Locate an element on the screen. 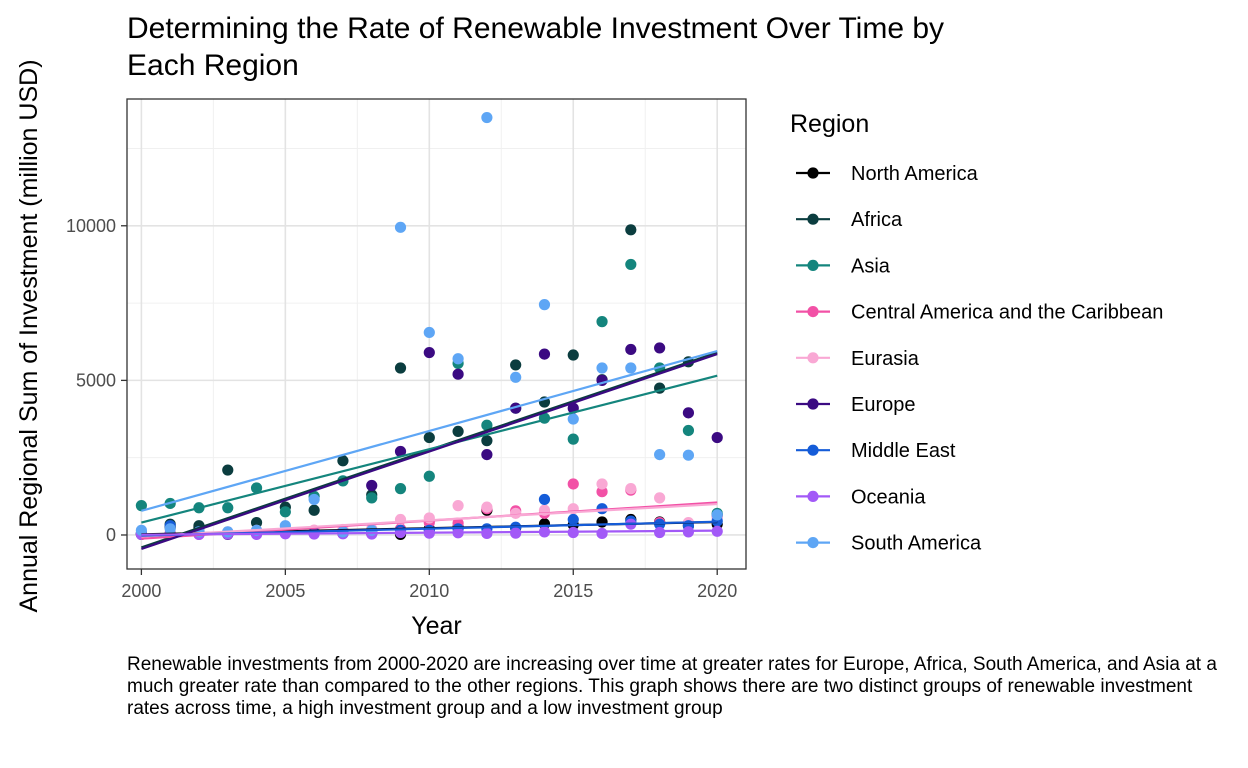 The image size is (1248, 768). legend-item: Oceania is located at coordinates (861, 497).